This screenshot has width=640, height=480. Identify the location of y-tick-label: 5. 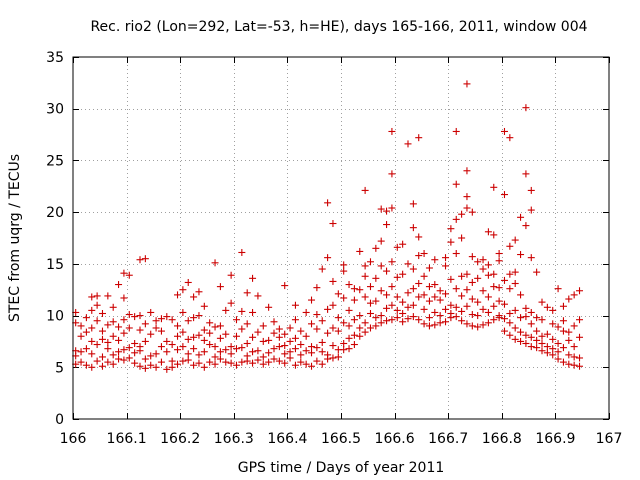
(59, 368).